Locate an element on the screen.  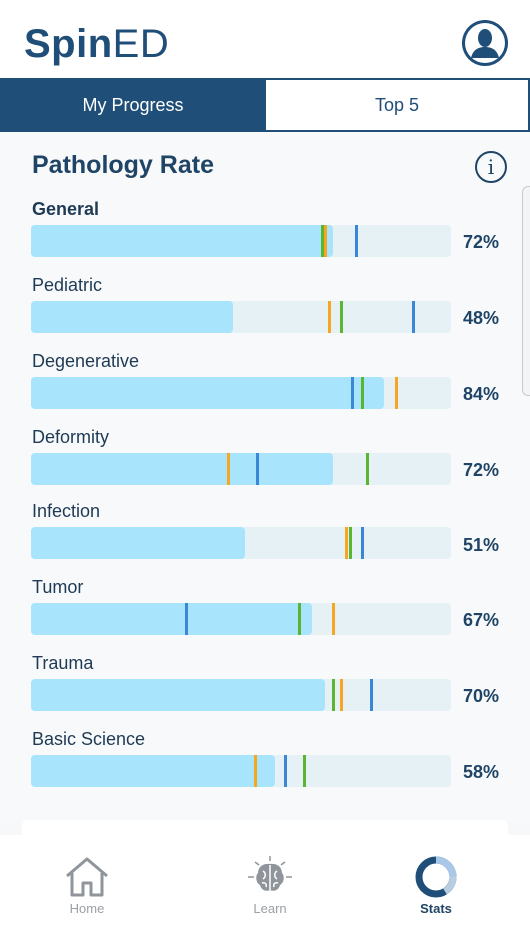
progress-bar-trauma is located at coordinates (241, 695).